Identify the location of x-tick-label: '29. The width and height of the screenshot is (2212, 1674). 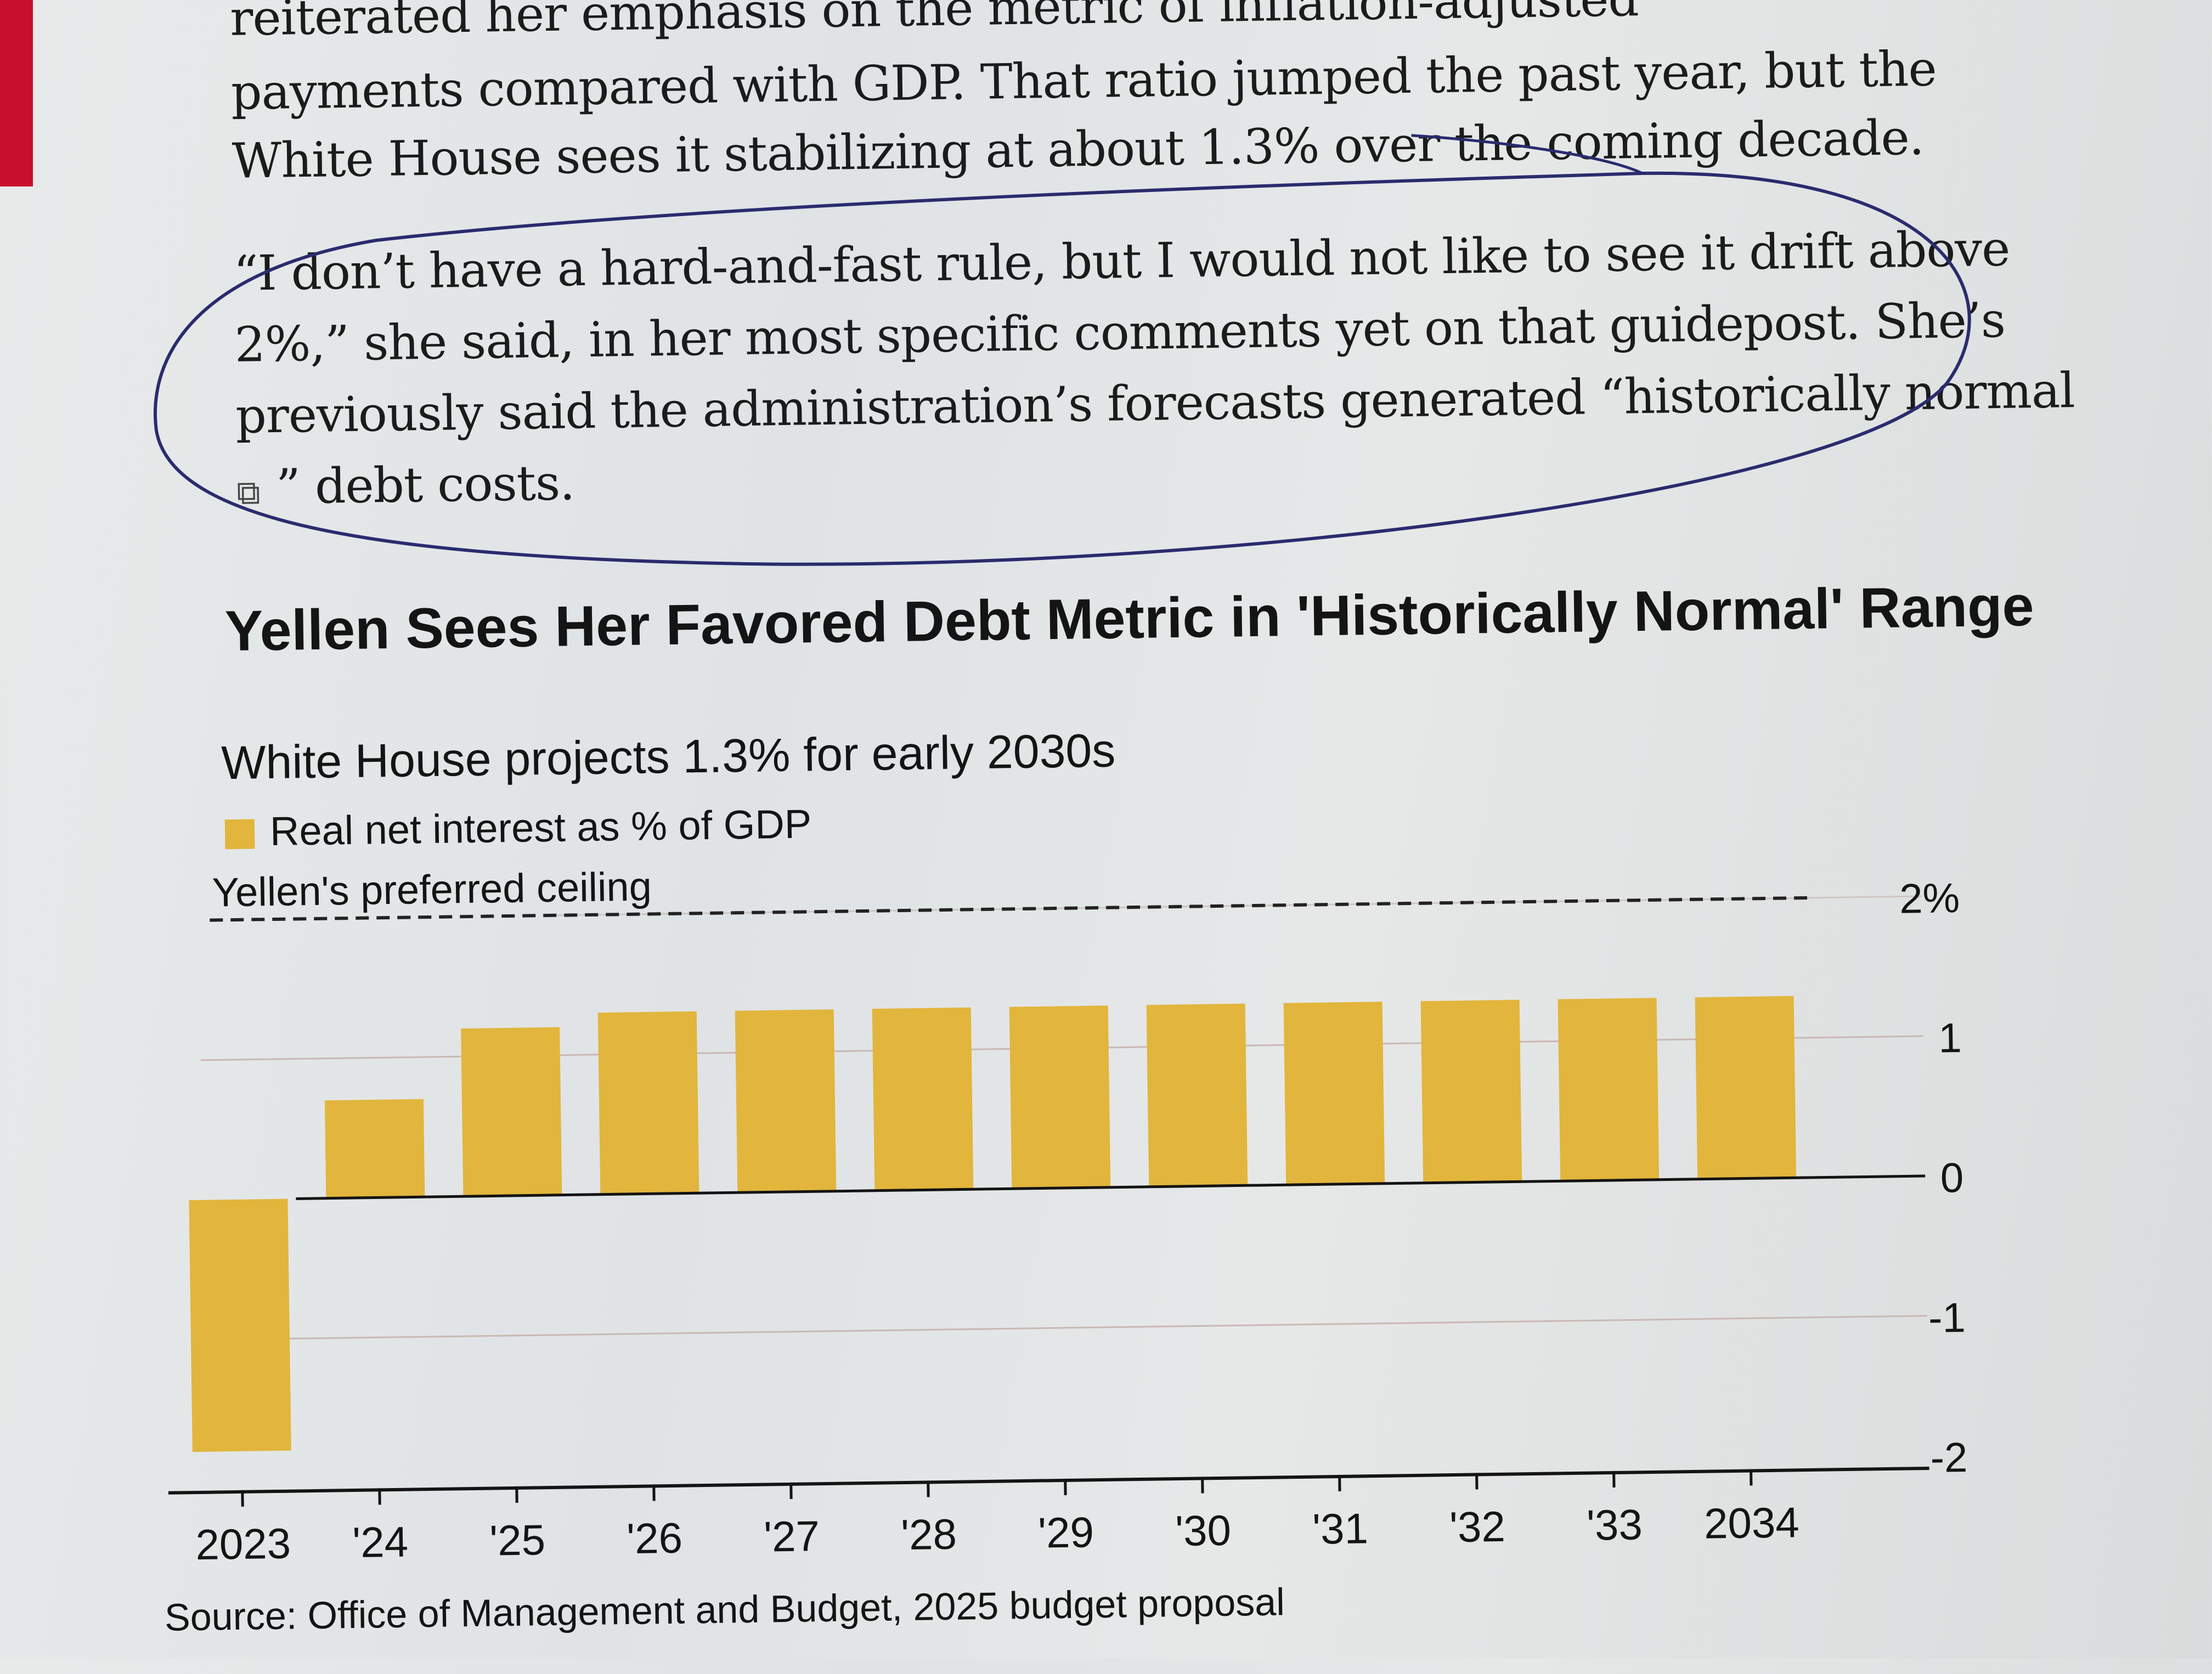
(1066, 1532).